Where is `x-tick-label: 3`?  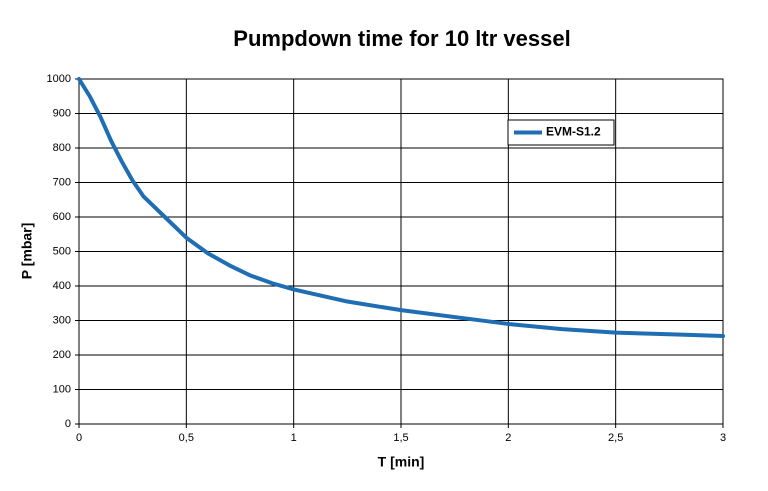
x-tick-label: 3 is located at coordinates (723, 438).